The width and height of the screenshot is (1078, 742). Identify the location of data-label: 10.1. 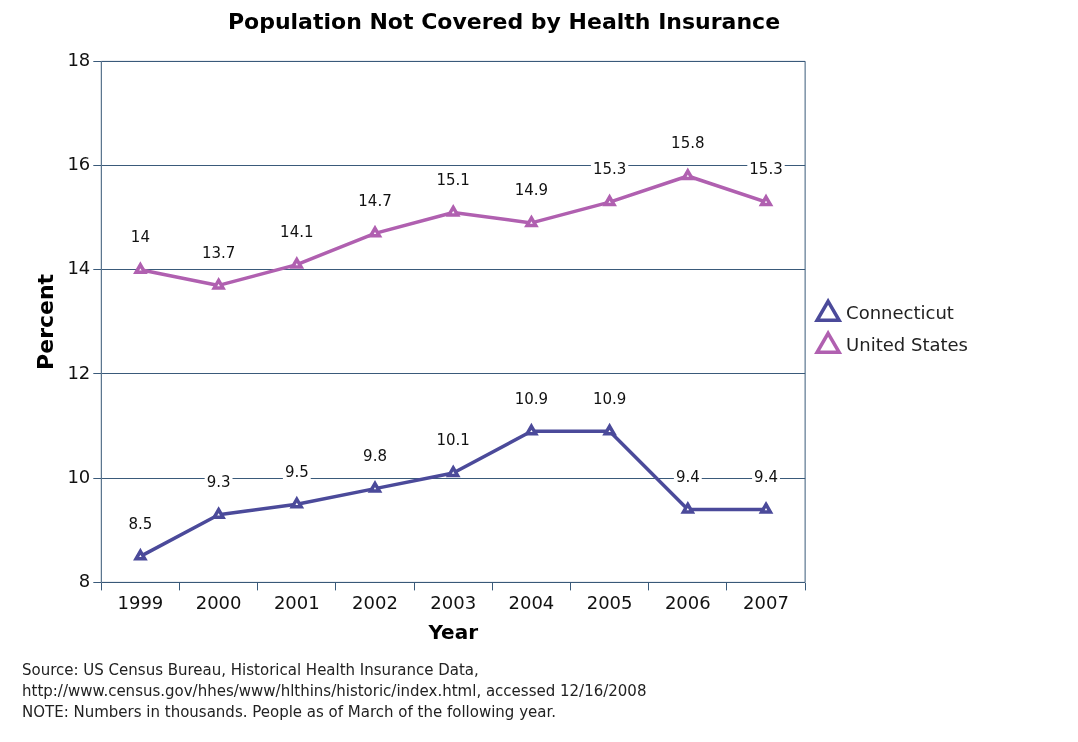
(453, 440).